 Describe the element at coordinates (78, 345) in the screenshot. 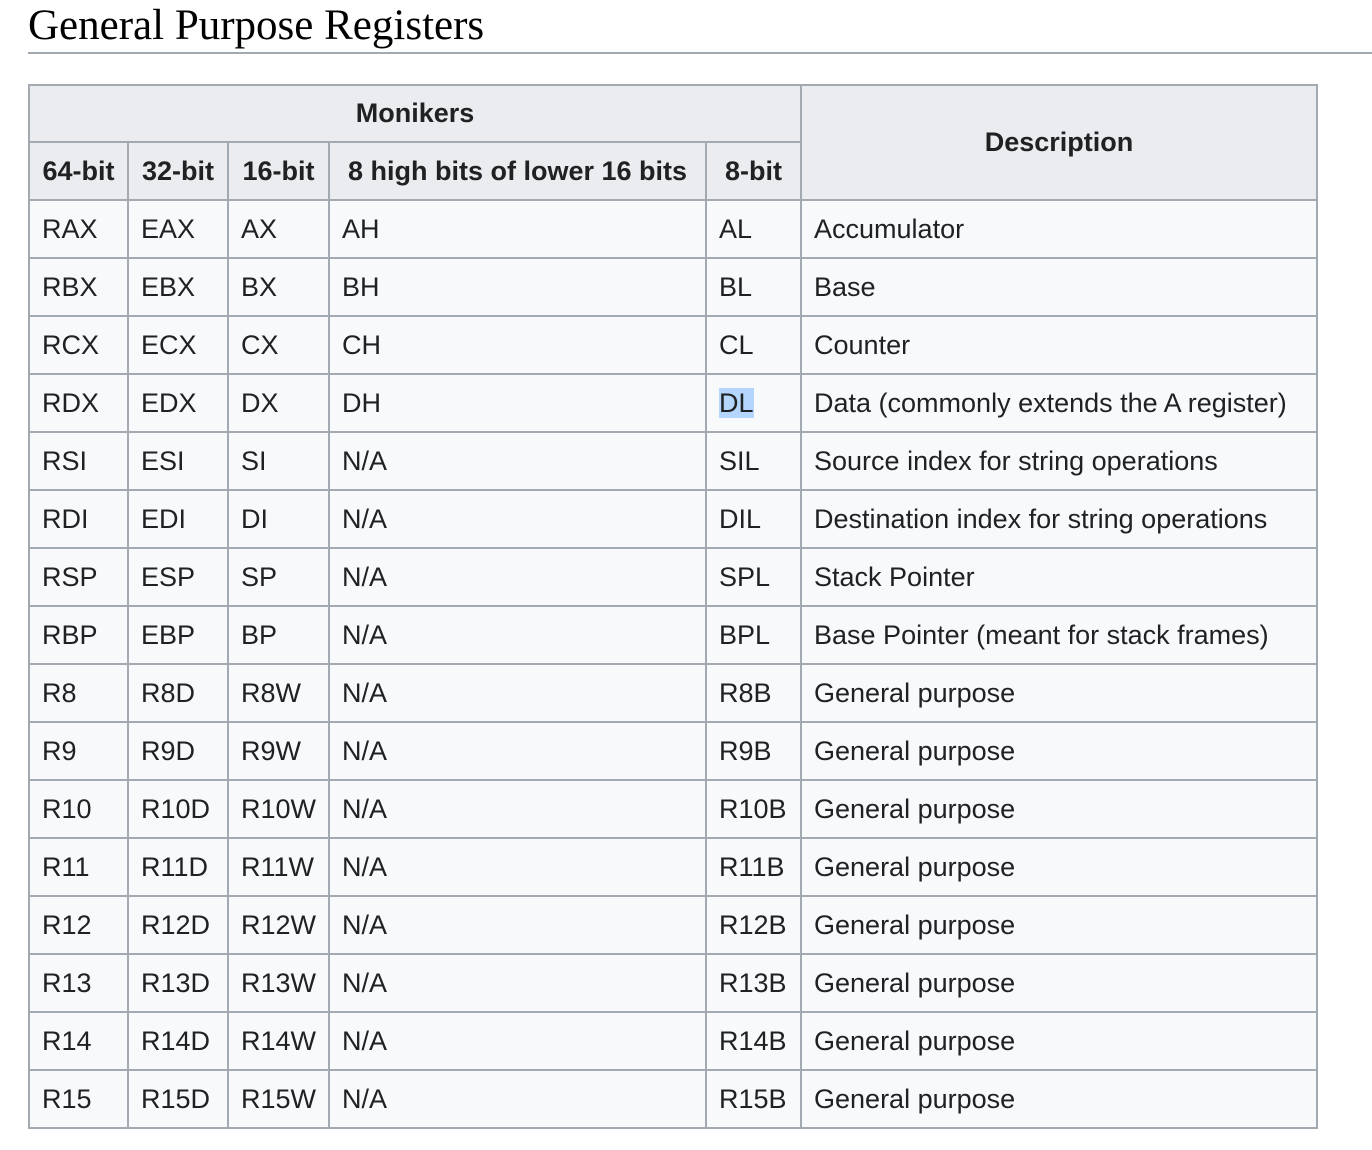

I see `cell-64bit: RCX` at that location.